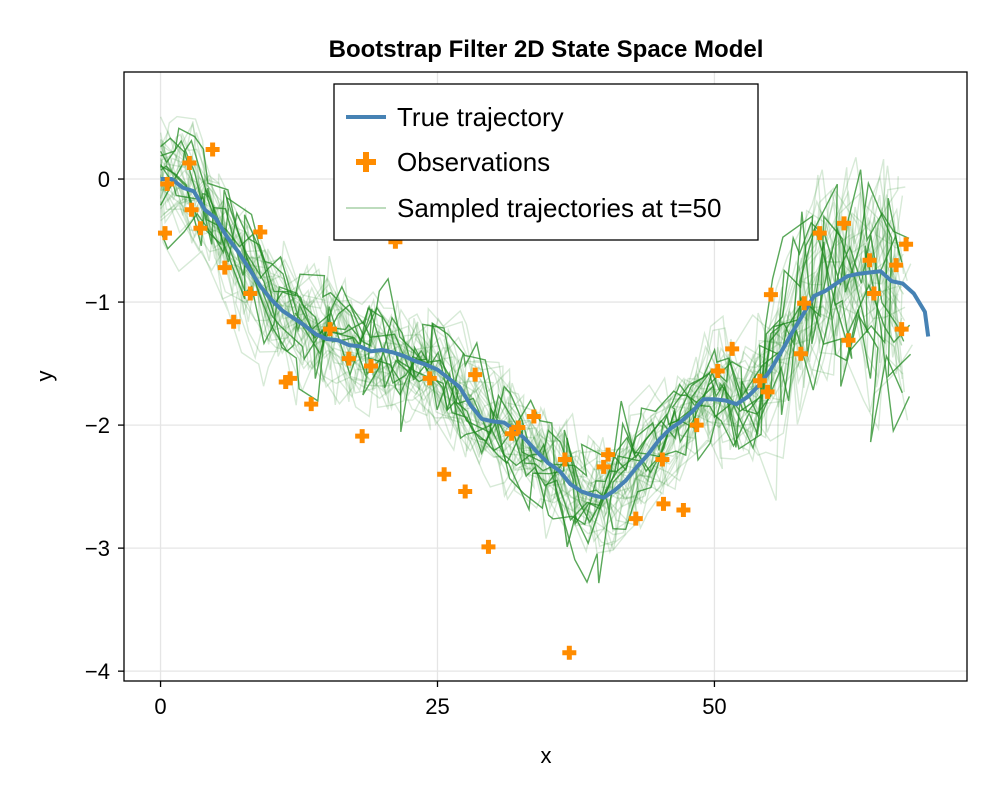 The width and height of the screenshot is (1000, 800). What do you see at coordinates (714, 706) in the screenshot?
I see `x-tick-label: 50` at bounding box center [714, 706].